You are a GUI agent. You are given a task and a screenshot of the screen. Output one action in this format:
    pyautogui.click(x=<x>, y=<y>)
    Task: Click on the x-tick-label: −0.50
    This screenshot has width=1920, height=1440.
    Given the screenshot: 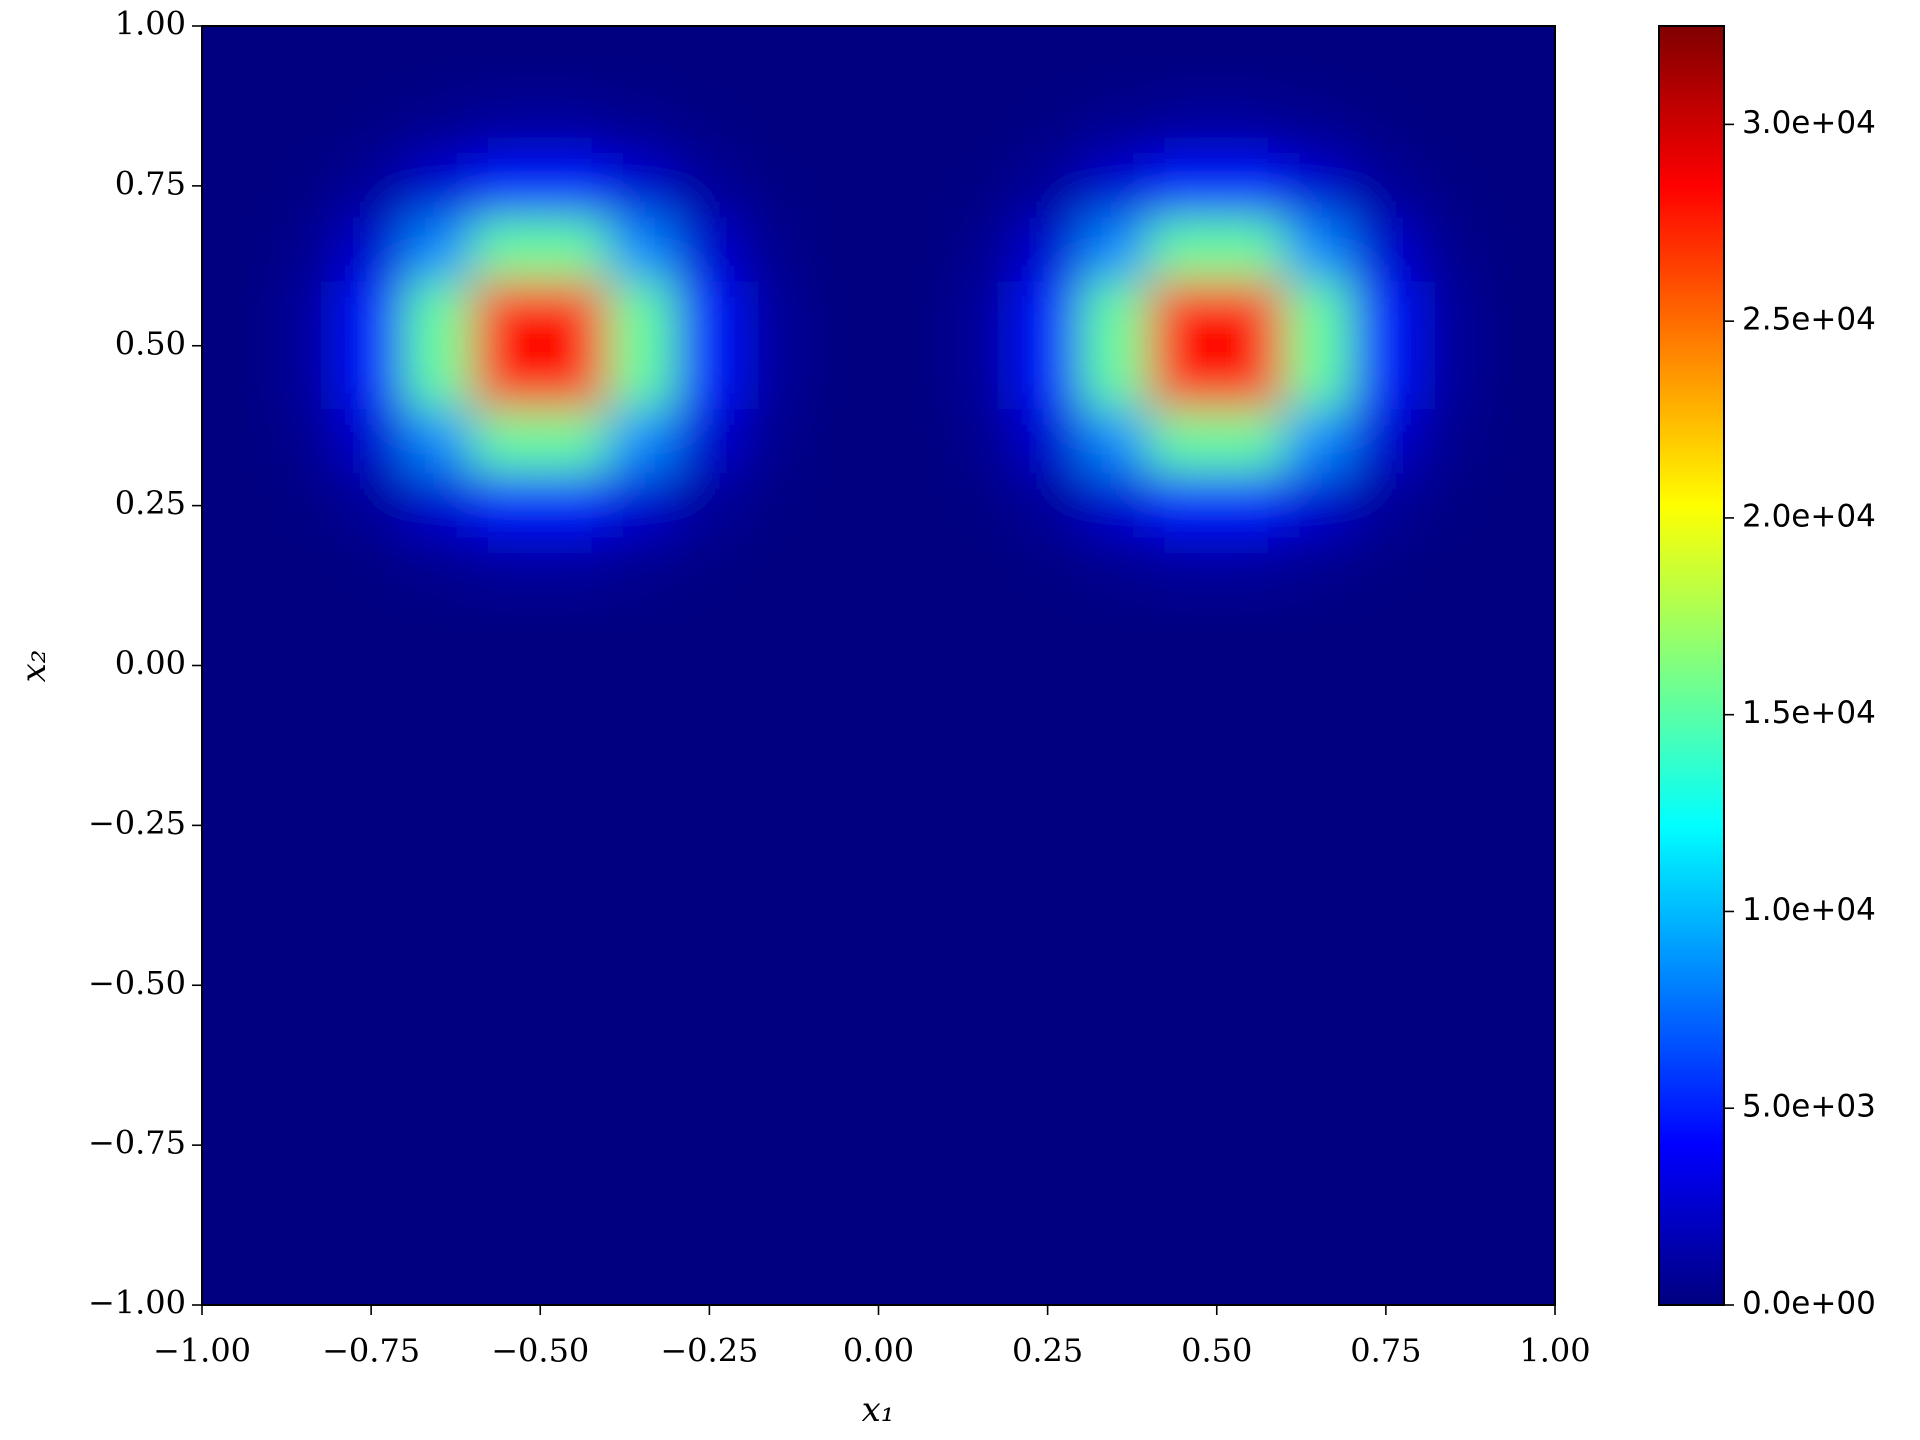 What is the action you would take?
    pyautogui.click(x=540, y=1351)
    